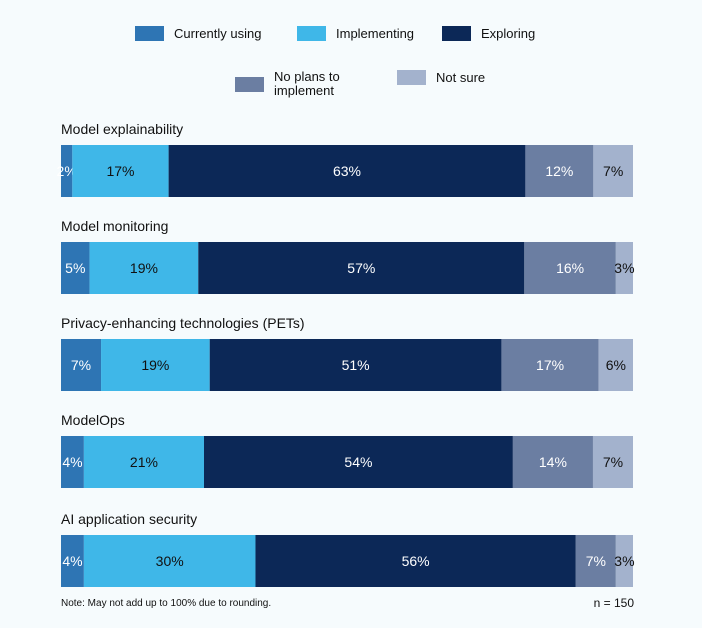 This screenshot has width=702, height=628. I want to click on legend-item: Currently using, so click(198, 33).